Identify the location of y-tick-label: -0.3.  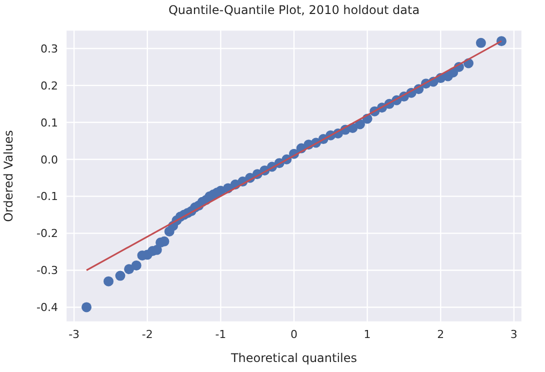
(47, 271).